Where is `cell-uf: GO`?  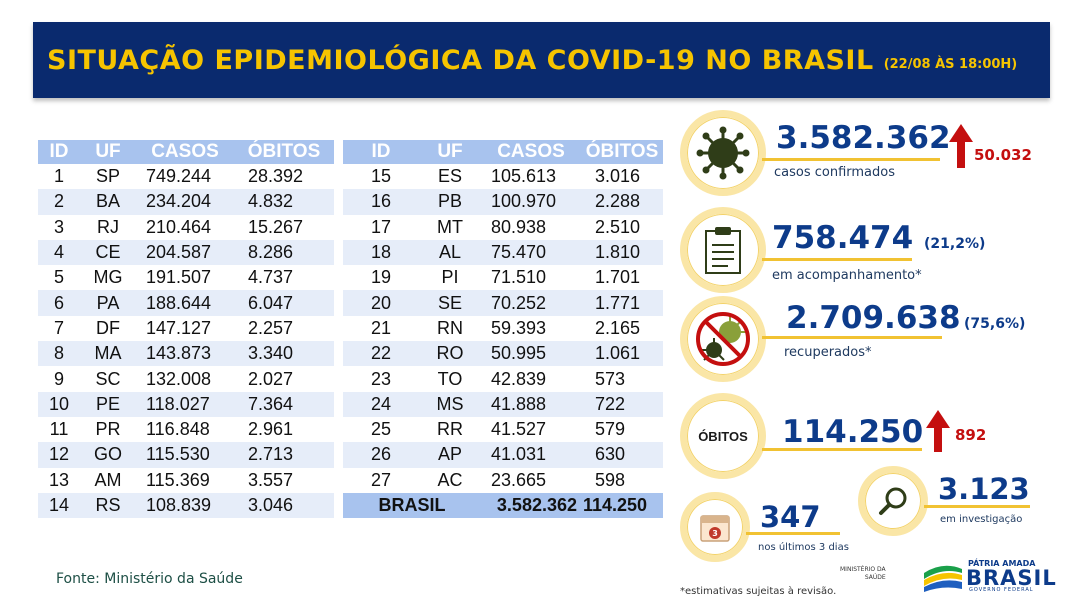
cell-uf: GO is located at coordinates (108, 455).